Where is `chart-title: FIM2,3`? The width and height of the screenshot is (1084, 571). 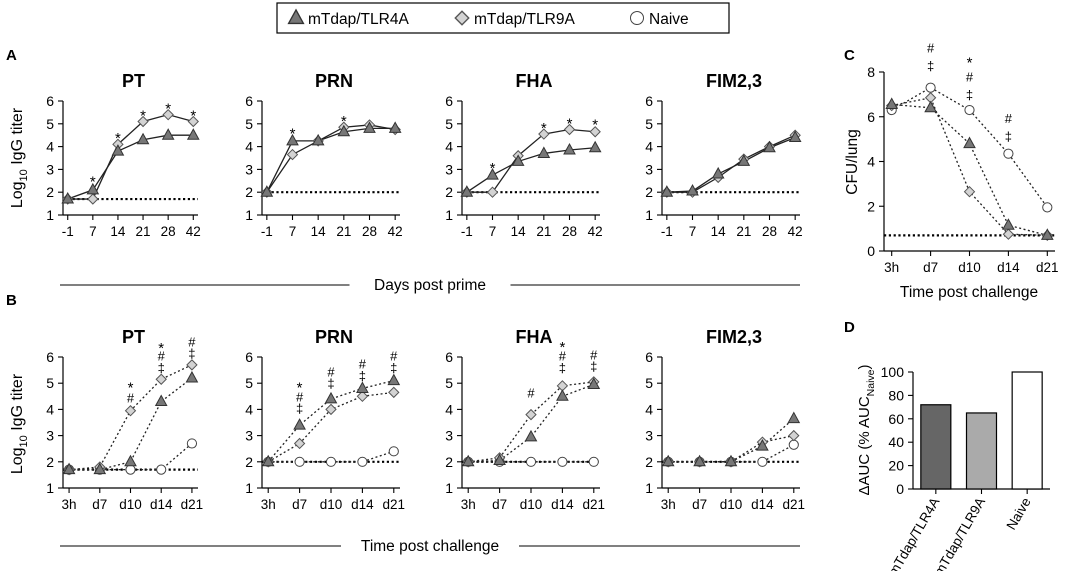 chart-title: FIM2,3 is located at coordinates (734, 81).